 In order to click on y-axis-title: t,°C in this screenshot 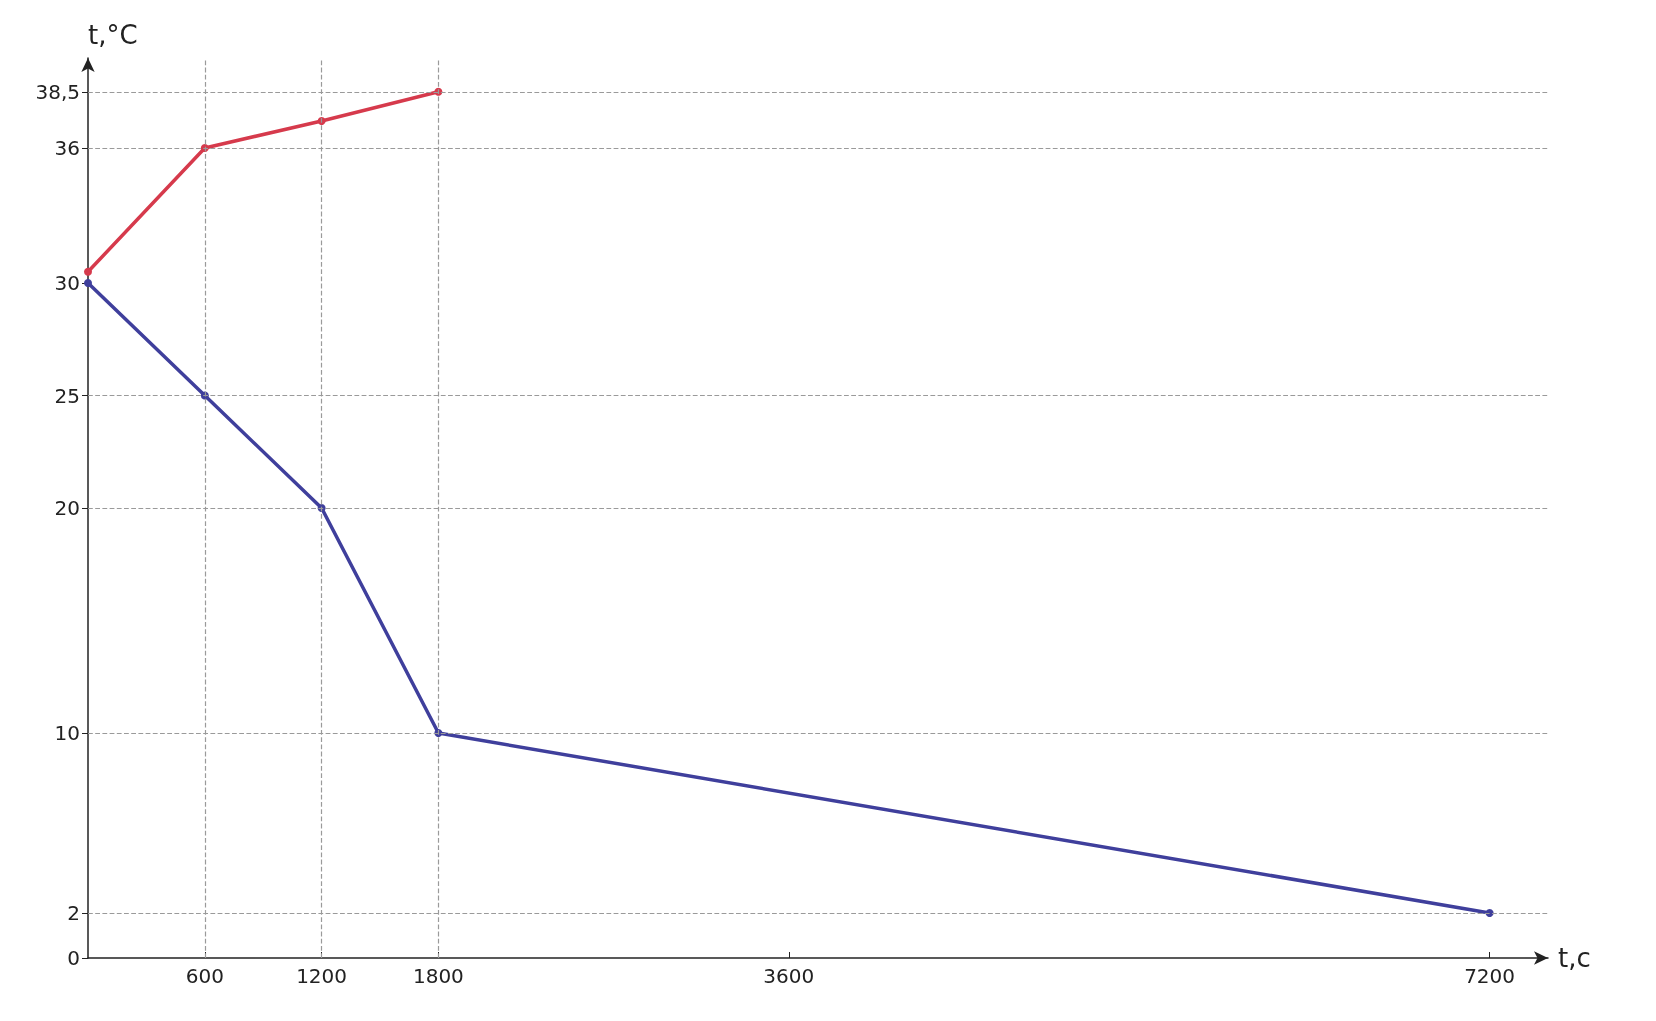, I will do `click(113, 35)`.